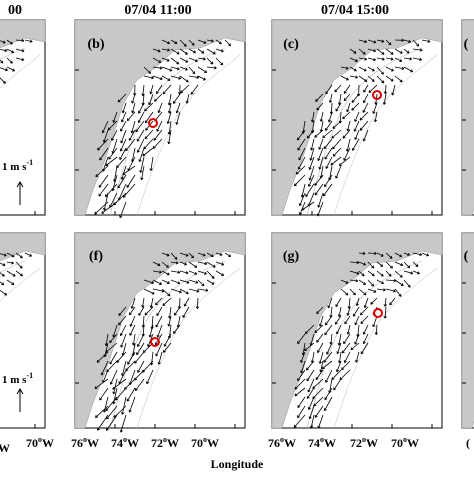  What do you see at coordinates (237, 464) in the screenshot?
I see `x-axis-label: Longitude` at bounding box center [237, 464].